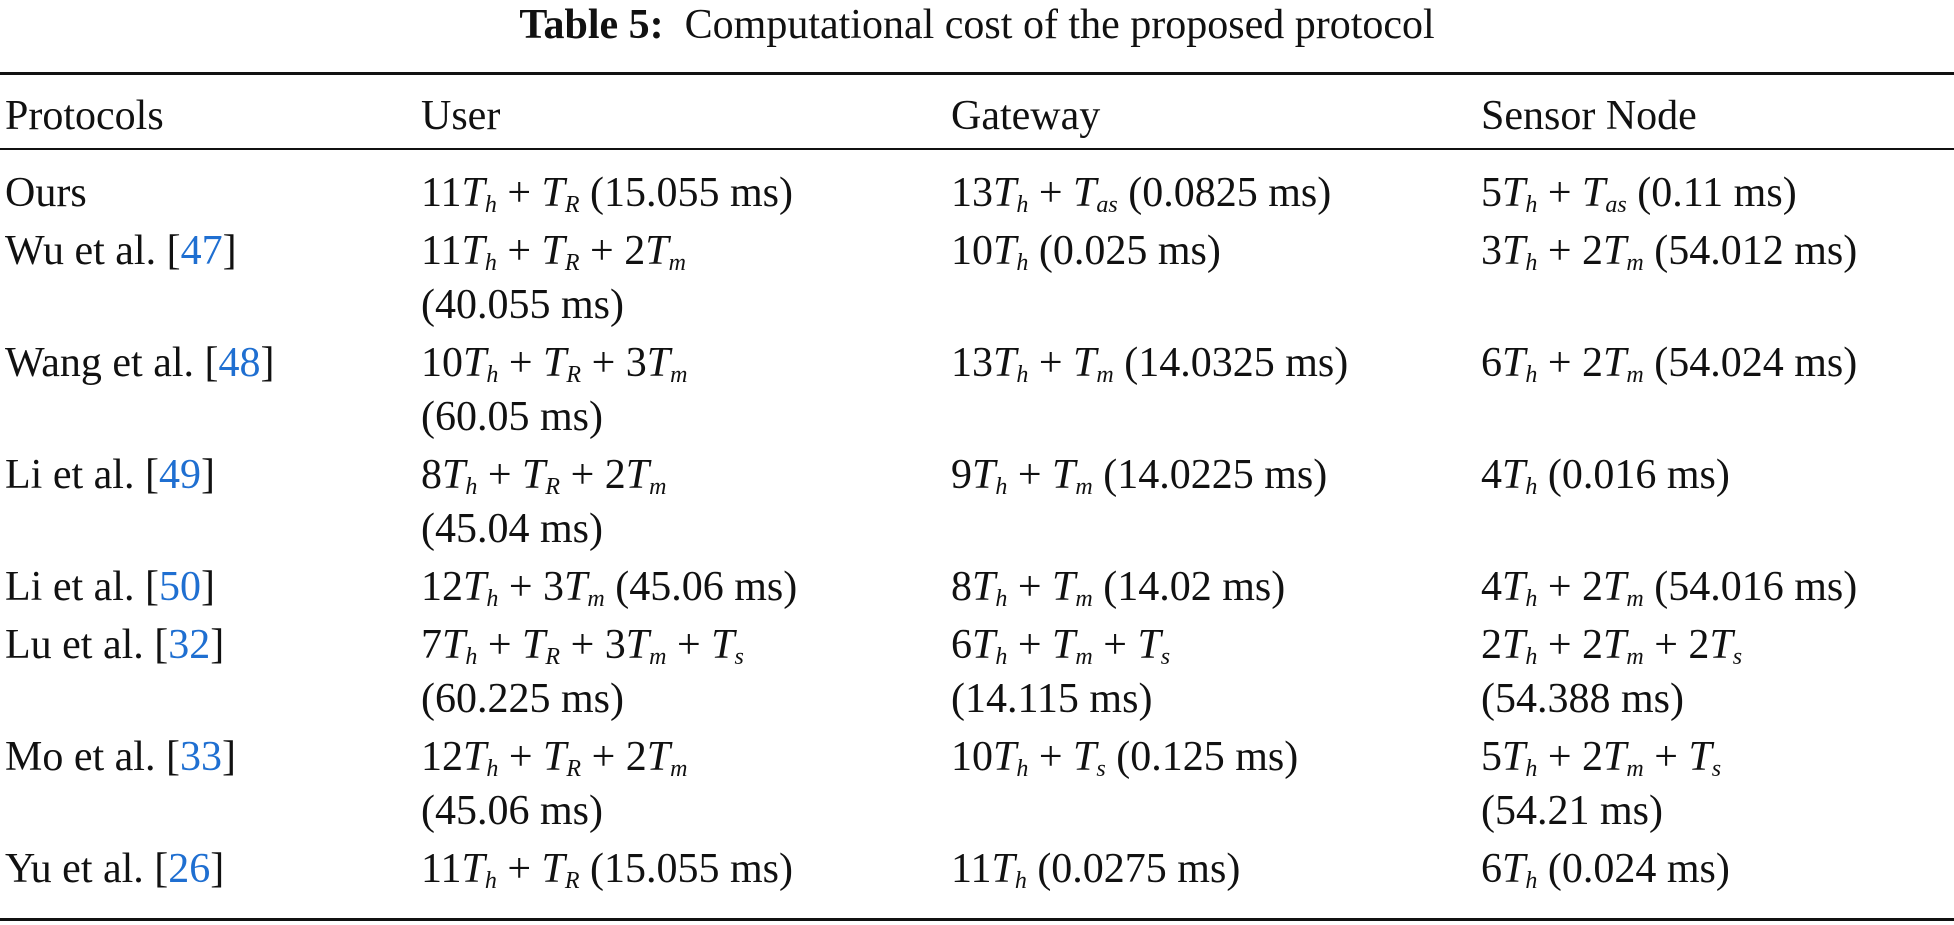 This screenshot has width=1954, height=925. What do you see at coordinates (1236, 363) in the screenshot?
I see `gateway-cost-time: (14.0325 ms)` at bounding box center [1236, 363].